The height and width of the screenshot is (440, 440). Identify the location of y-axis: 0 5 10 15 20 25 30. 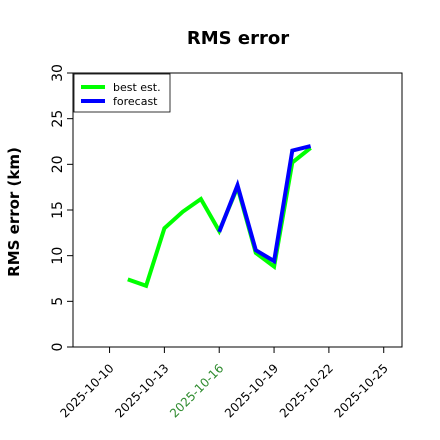
(61, 207).